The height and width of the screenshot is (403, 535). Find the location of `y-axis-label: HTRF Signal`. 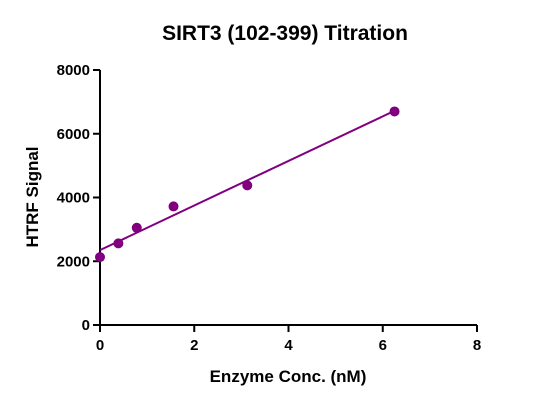

y-axis-label: HTRF Signal is located at coordinates (32, 196).